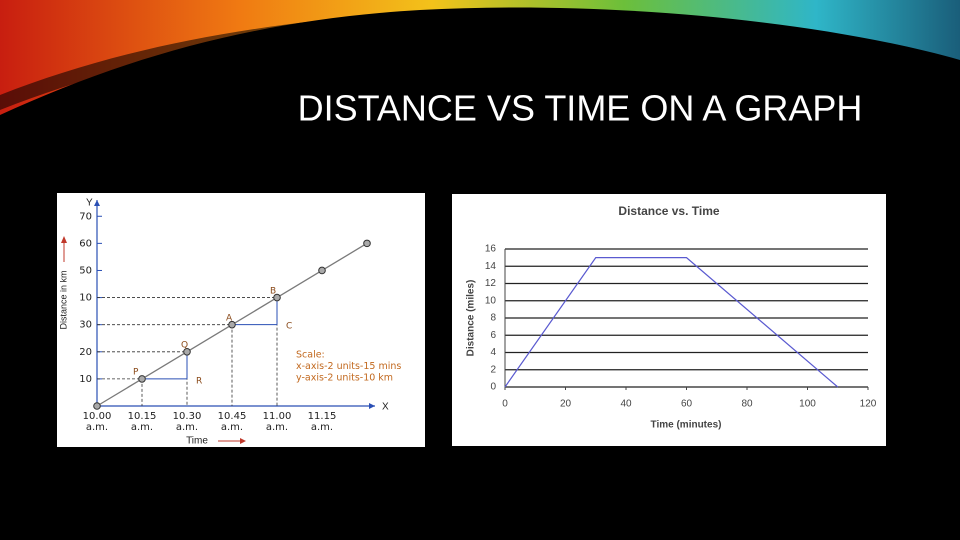 The height and width of the screenshot is (540, 960). What do you see at coordinates (63, 299) in the screenshot?
I see `y-axis-label: Distance in km` at bounding box center [63, 299].